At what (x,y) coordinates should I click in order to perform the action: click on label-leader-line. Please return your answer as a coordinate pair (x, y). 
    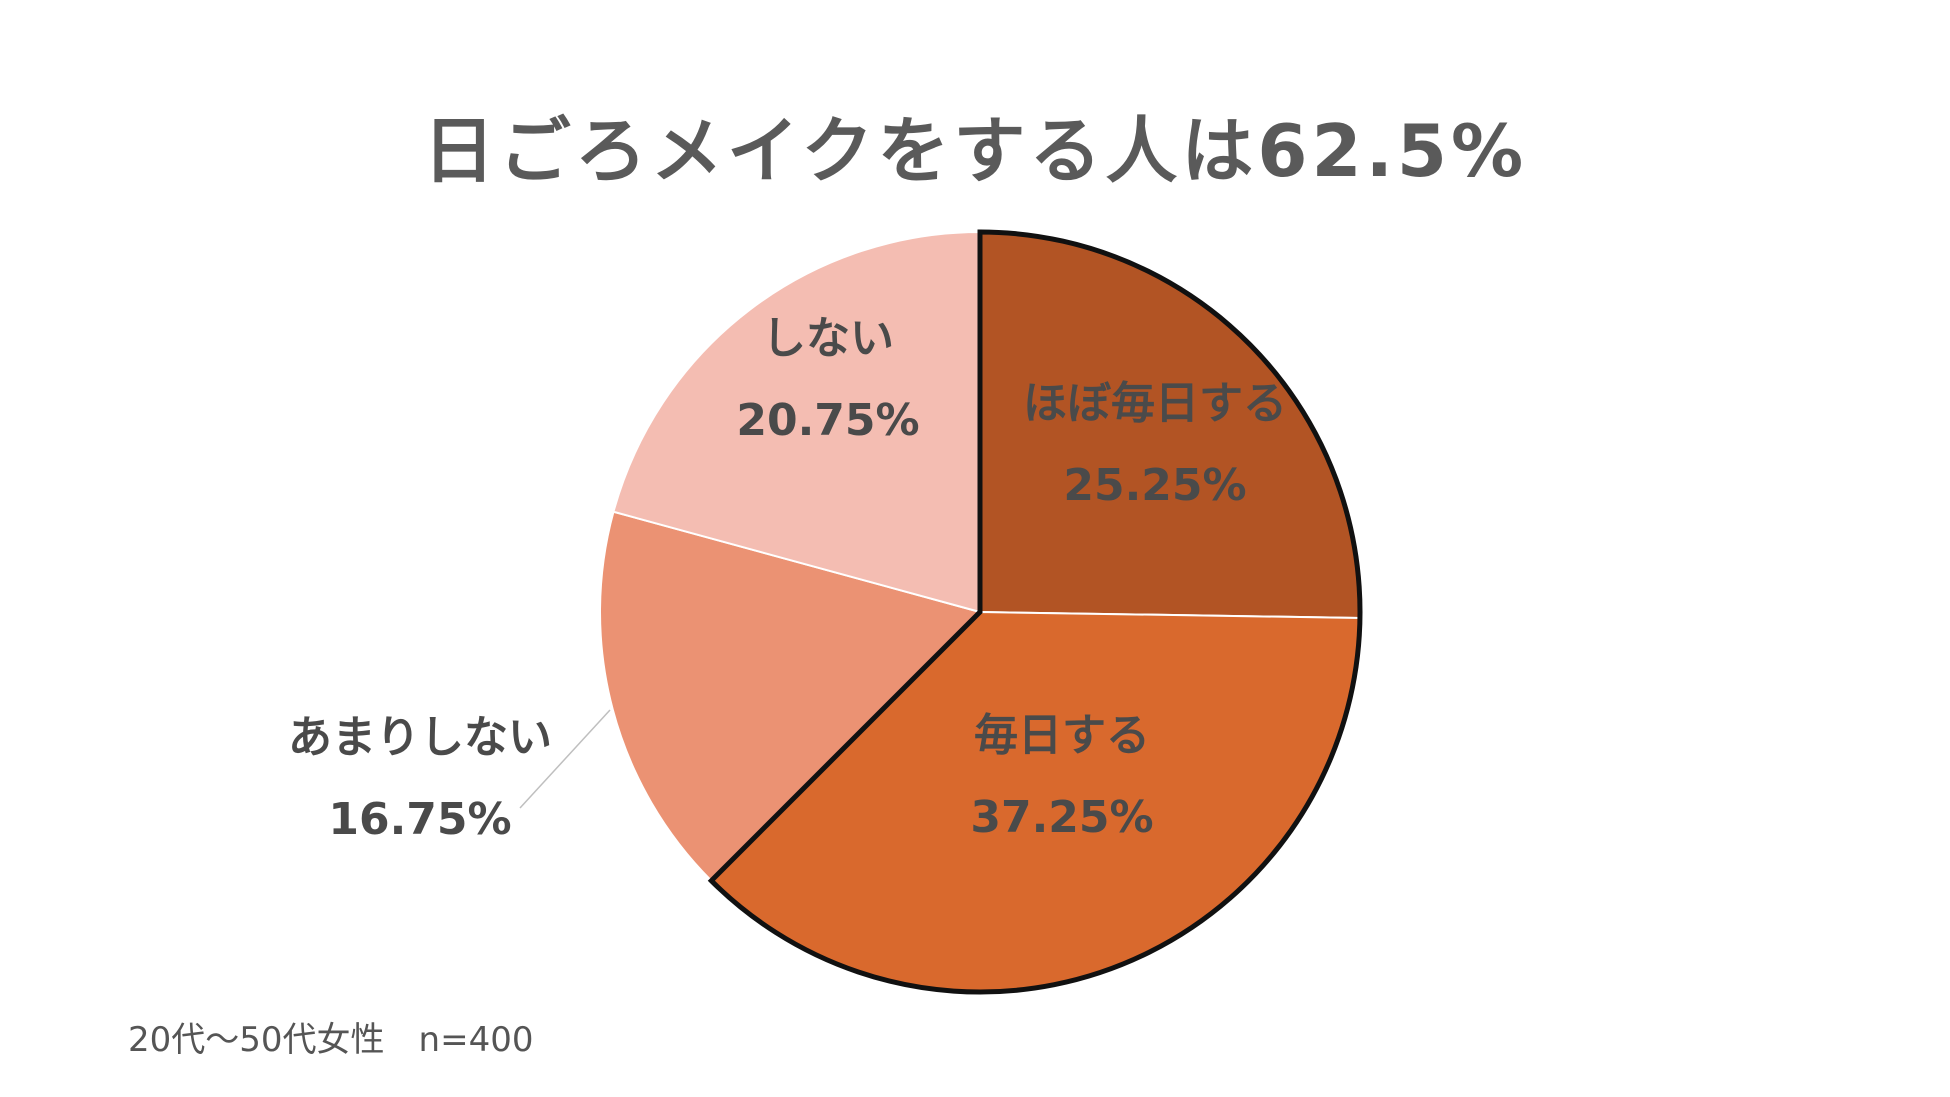
    Looking at the image, I should click on (565, 759).